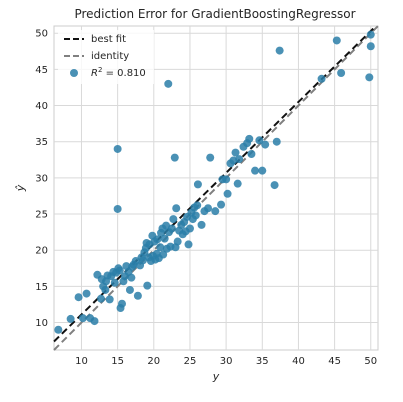 This screenshot has width=403, height=402. What do you see at coordinates (41, 142) in the screenshot?
I see `y-tick-label: 35` at bounding box center [41, 142].